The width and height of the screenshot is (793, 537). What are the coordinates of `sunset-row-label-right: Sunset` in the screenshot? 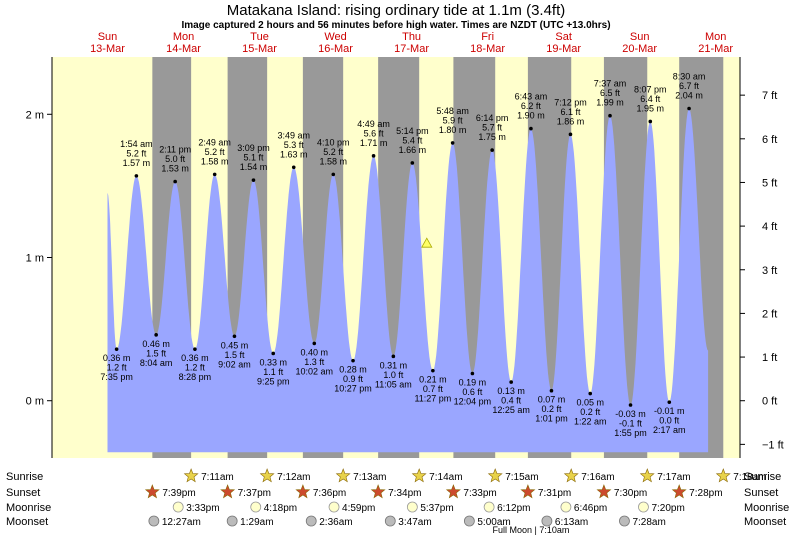 It's located at (761, 493).